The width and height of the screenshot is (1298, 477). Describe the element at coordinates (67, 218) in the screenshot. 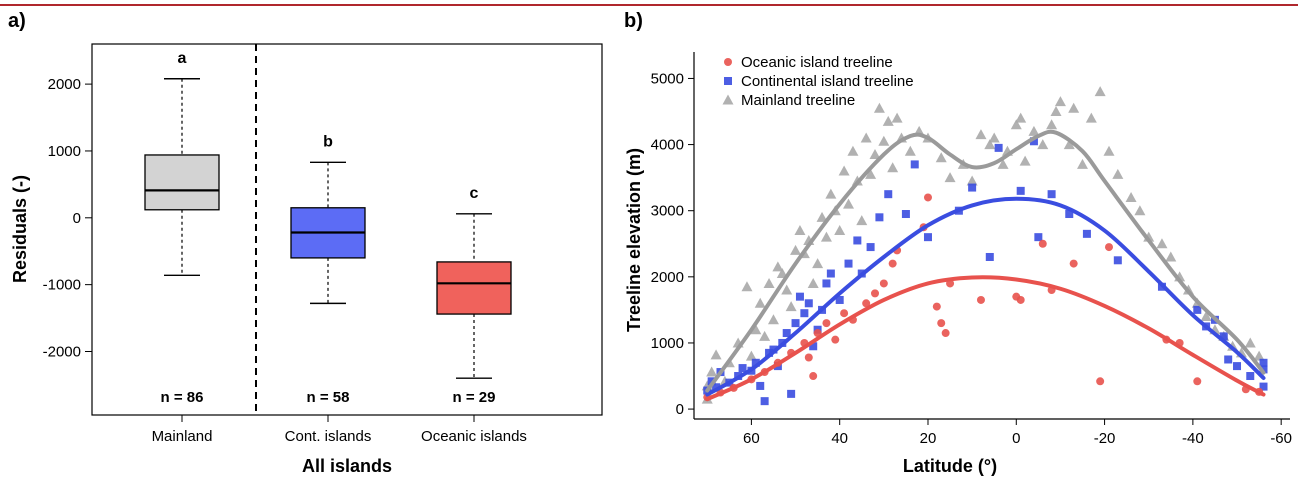

I see `y-axis: 2000 1000 0 -1000 -2000` at that location.